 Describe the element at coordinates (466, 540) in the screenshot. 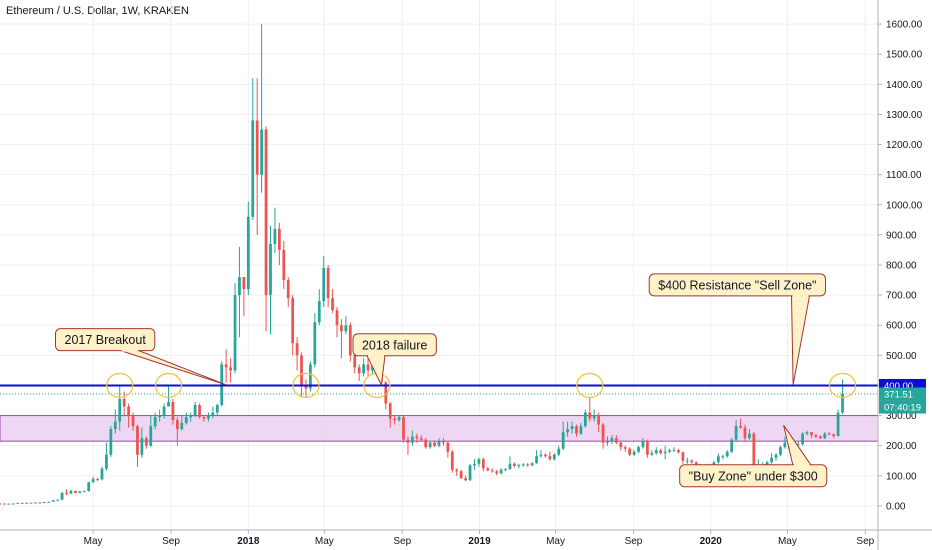

I see `time-axis-bg` at that location.